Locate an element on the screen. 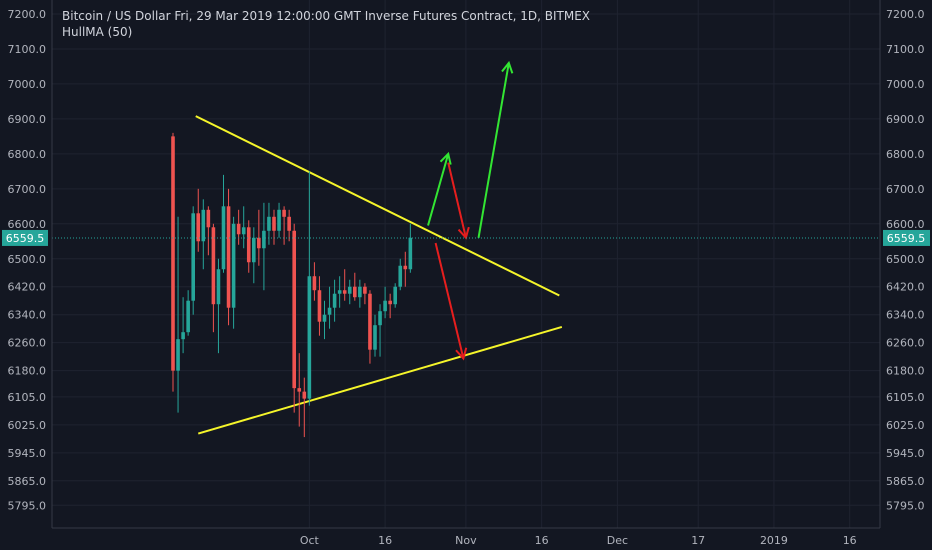 The height and width of the screenshot is (550, 932). arrow-down is located at coordinates (451, 301).